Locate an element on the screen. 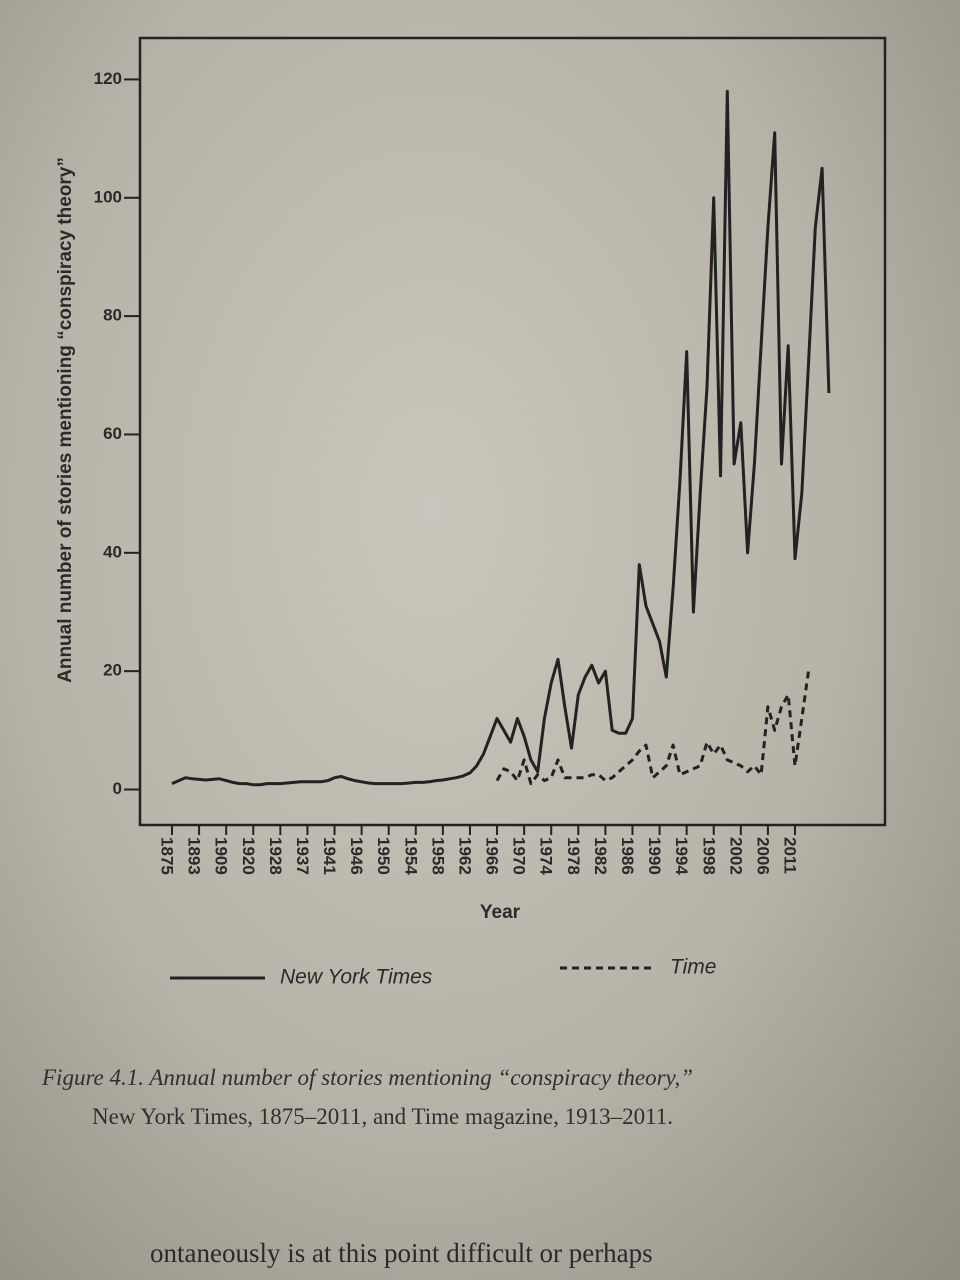 The width and height of the screenshot is (960, 1280). y-tick-label: 0 is located at coordinates (117, 788).